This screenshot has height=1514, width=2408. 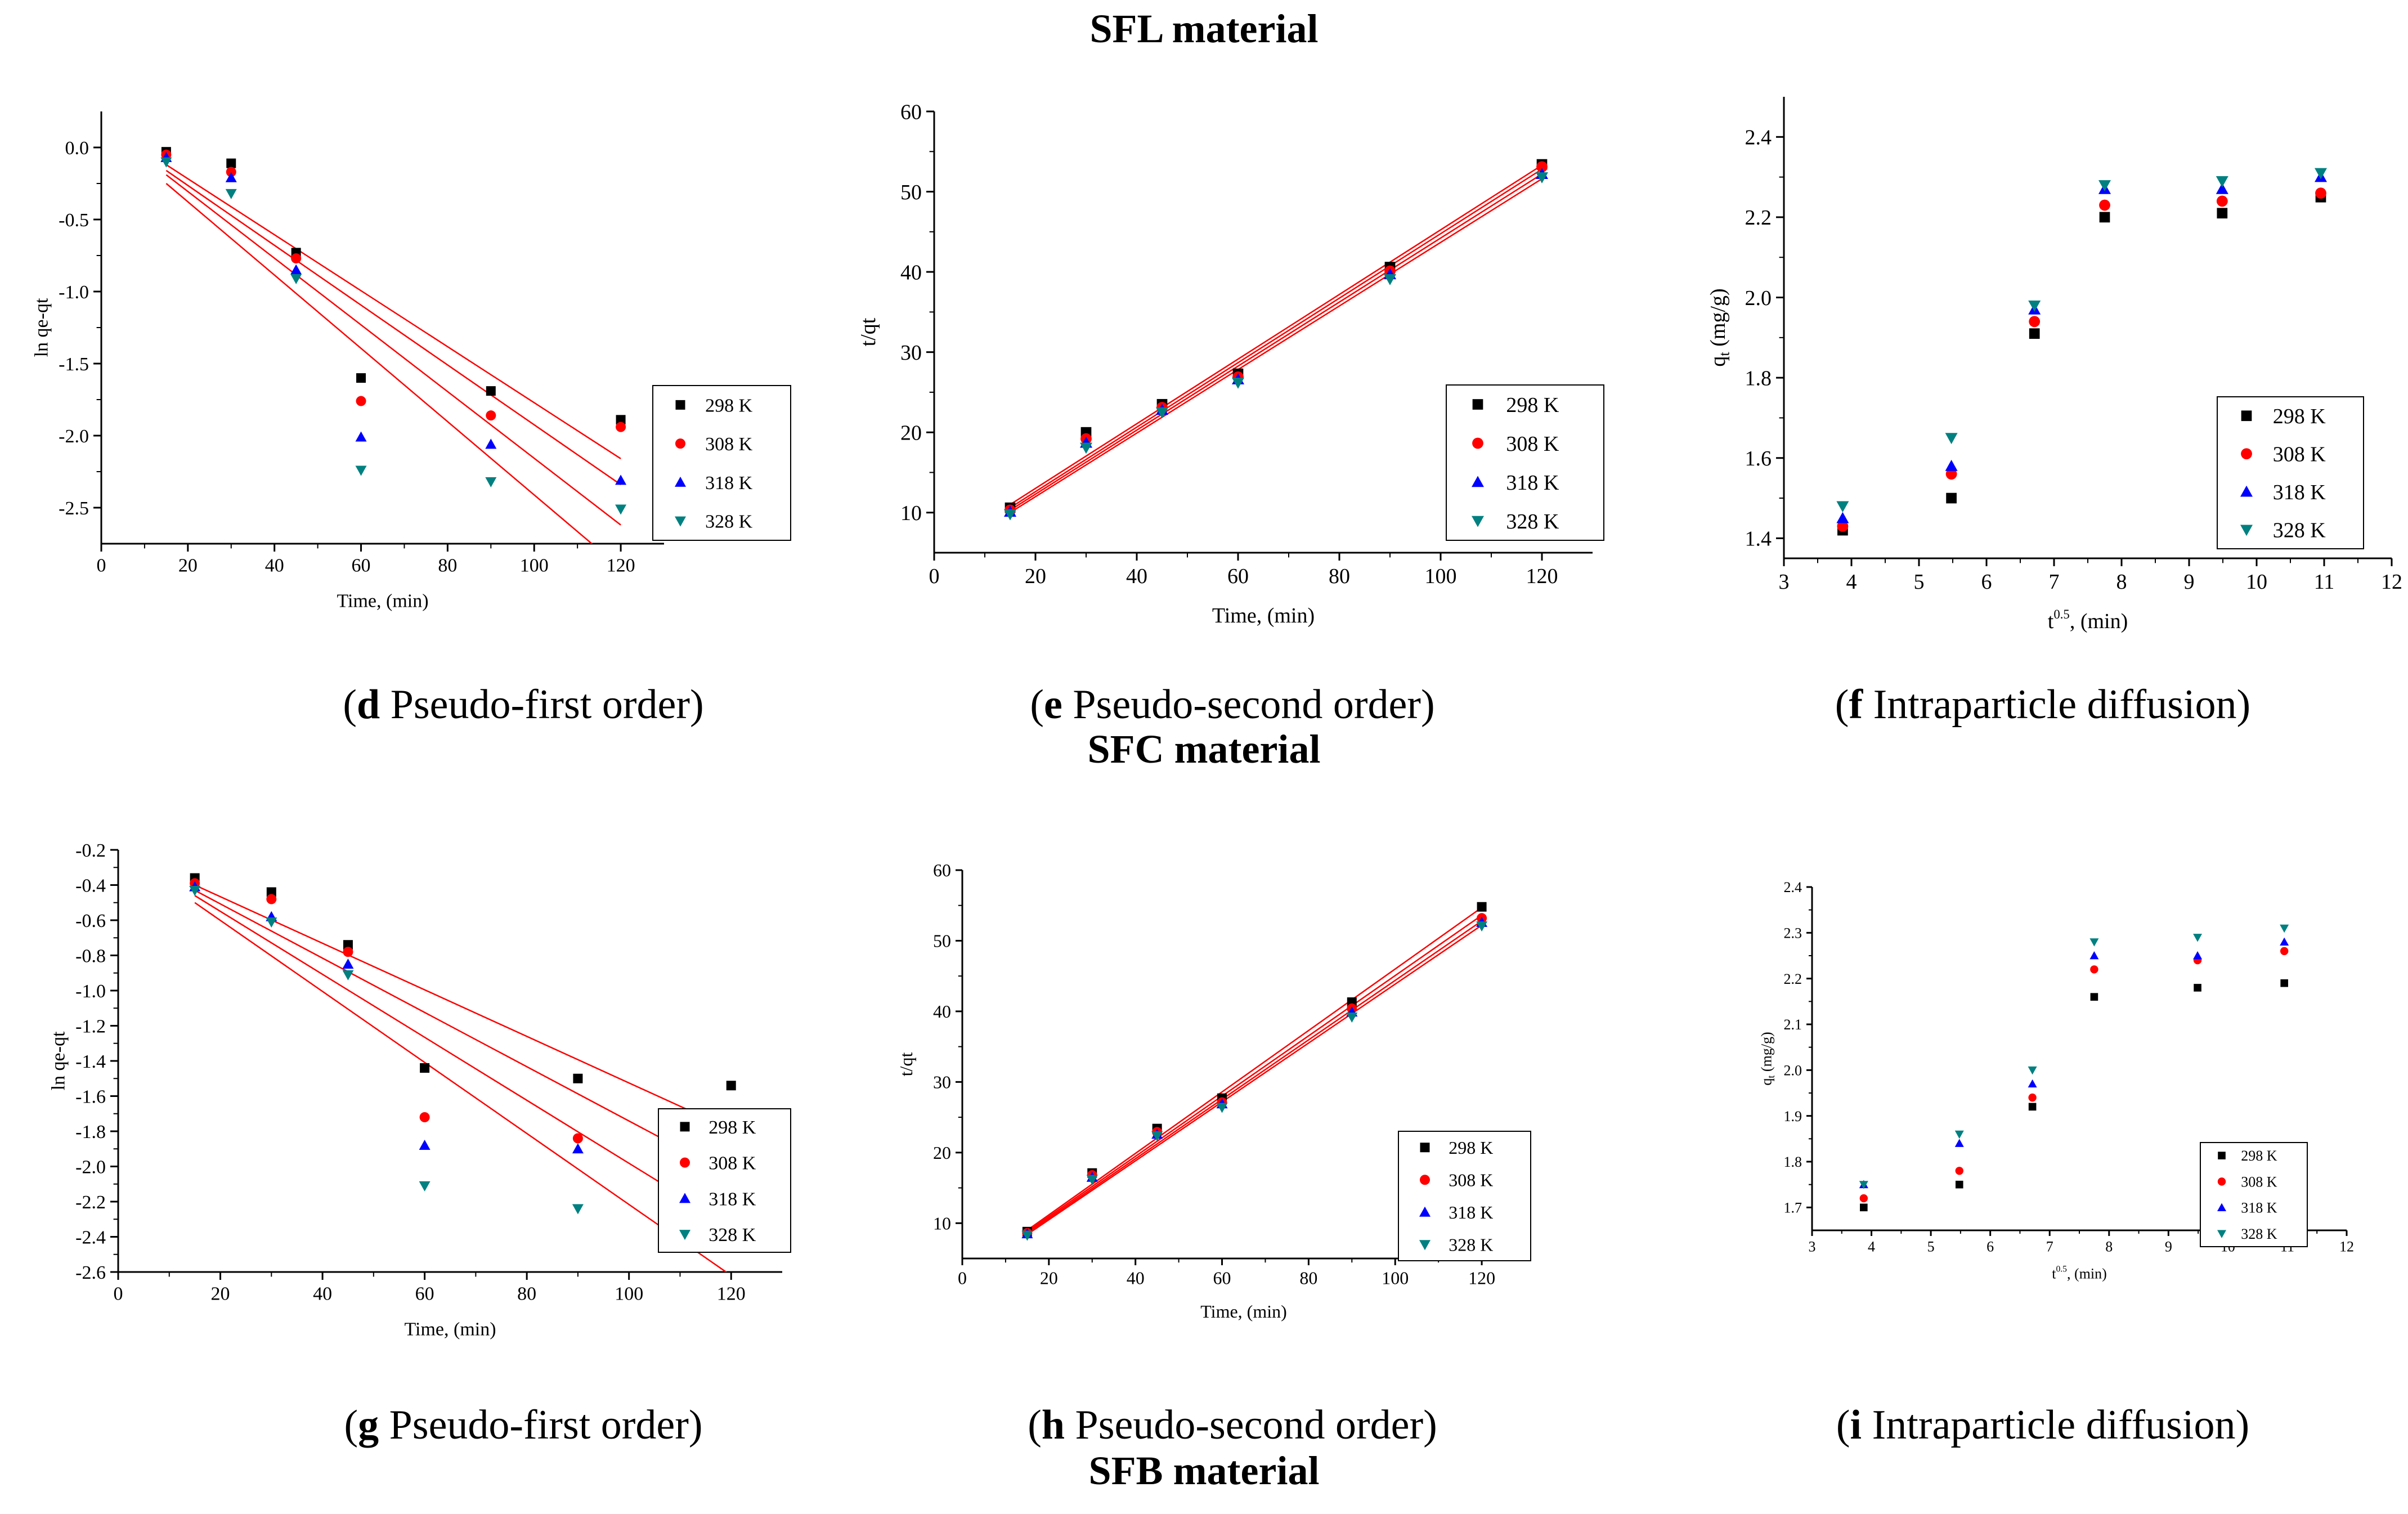 I want to click on chart-h-y-tick-label: 30, so click(x=942, y=1082).